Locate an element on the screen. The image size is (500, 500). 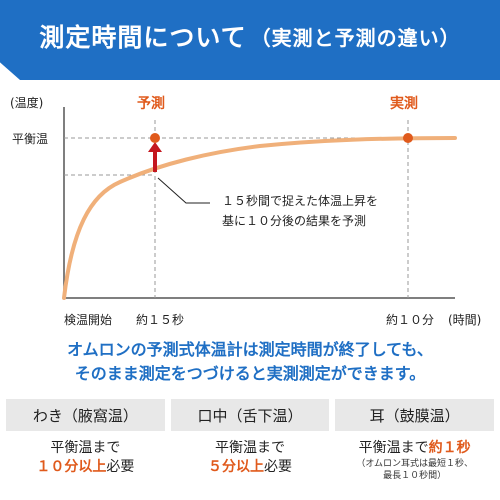
card-title: 耳（鼓膜温） is located at coordinates (415, 415).